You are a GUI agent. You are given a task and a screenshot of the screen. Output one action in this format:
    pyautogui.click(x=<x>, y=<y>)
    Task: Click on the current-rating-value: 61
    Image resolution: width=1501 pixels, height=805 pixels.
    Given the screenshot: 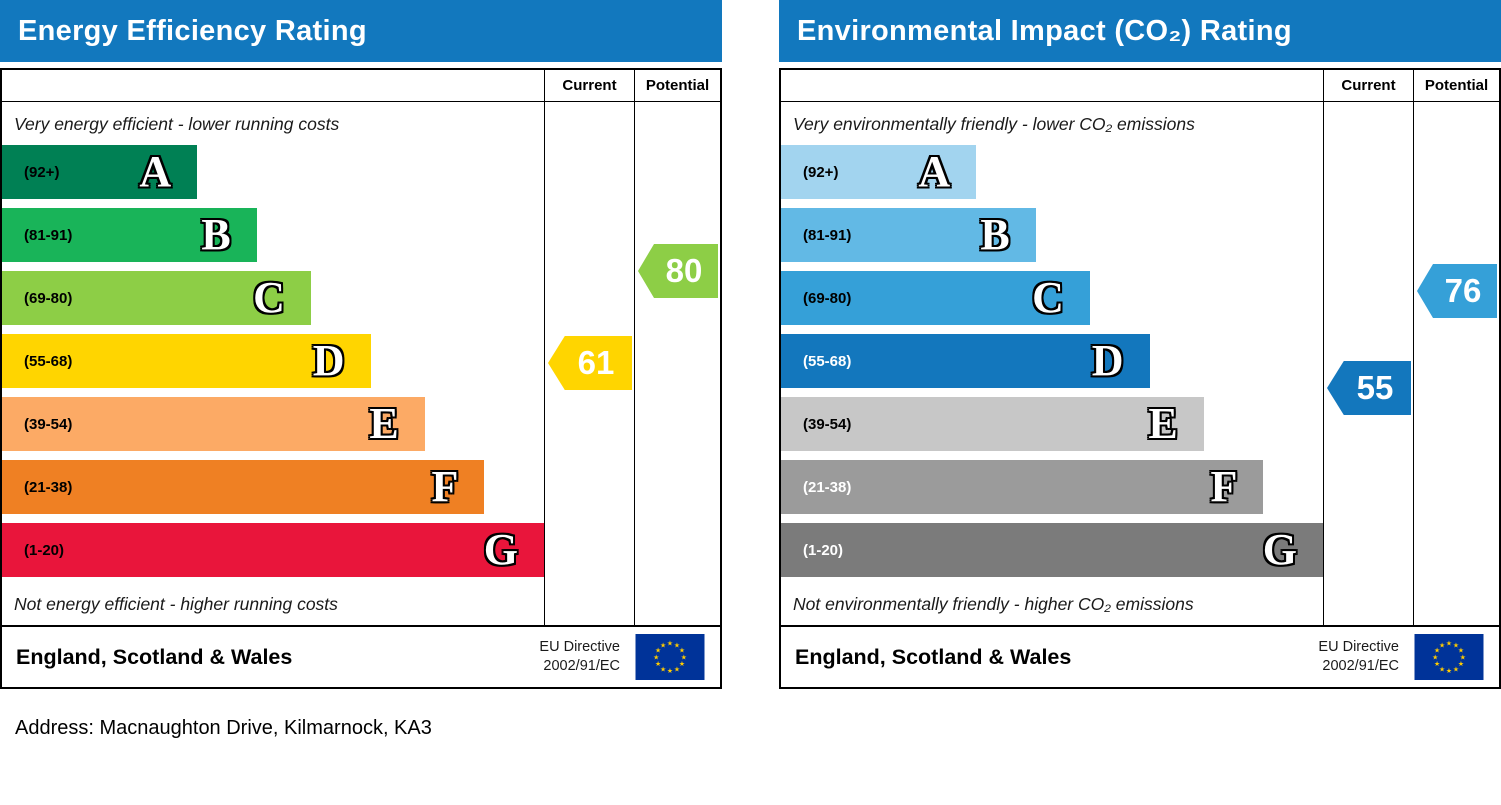 What is the action you would take?
    pyautogui.click(x=596, y=362)
    